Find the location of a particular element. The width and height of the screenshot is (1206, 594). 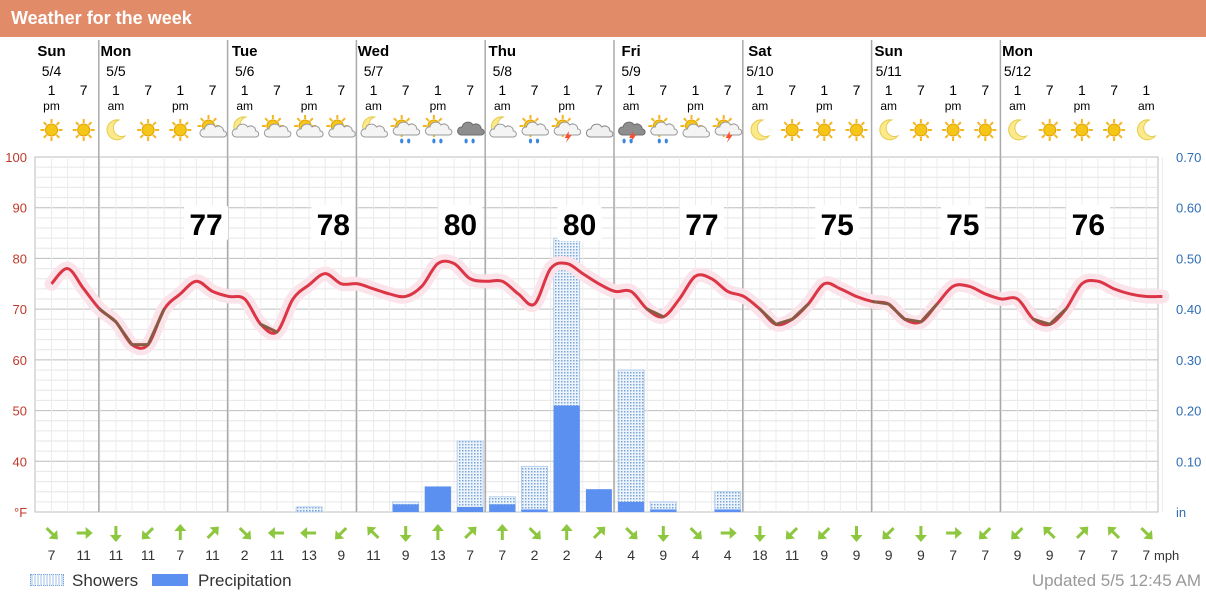

day-name: Tue is located at coordinates (245, 51).